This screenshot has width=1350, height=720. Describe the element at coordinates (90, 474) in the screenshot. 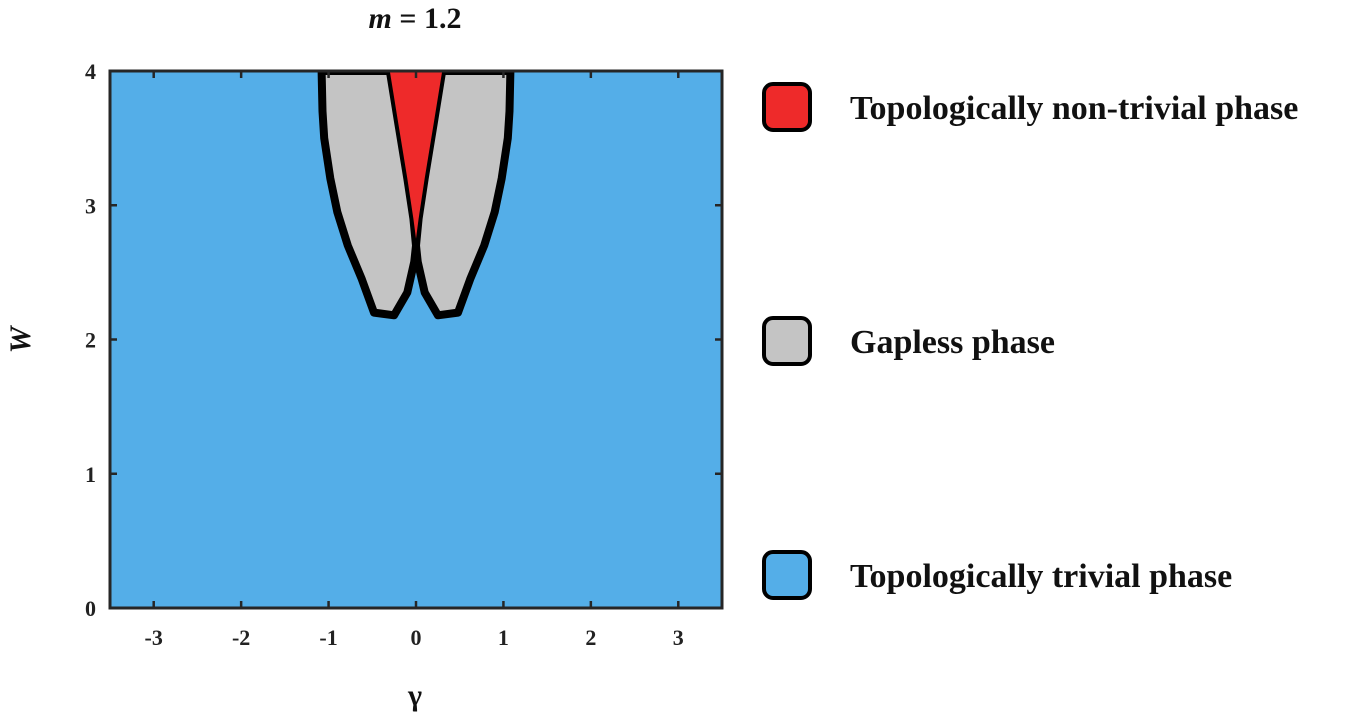

I see `y-tick-label: 1` at that location.